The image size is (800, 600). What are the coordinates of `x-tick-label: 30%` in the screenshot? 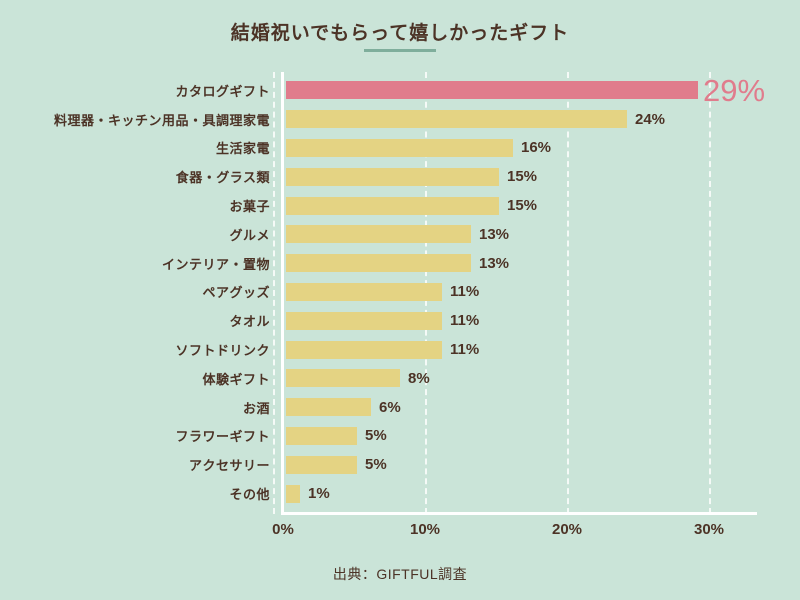 It's located at (709, 529).